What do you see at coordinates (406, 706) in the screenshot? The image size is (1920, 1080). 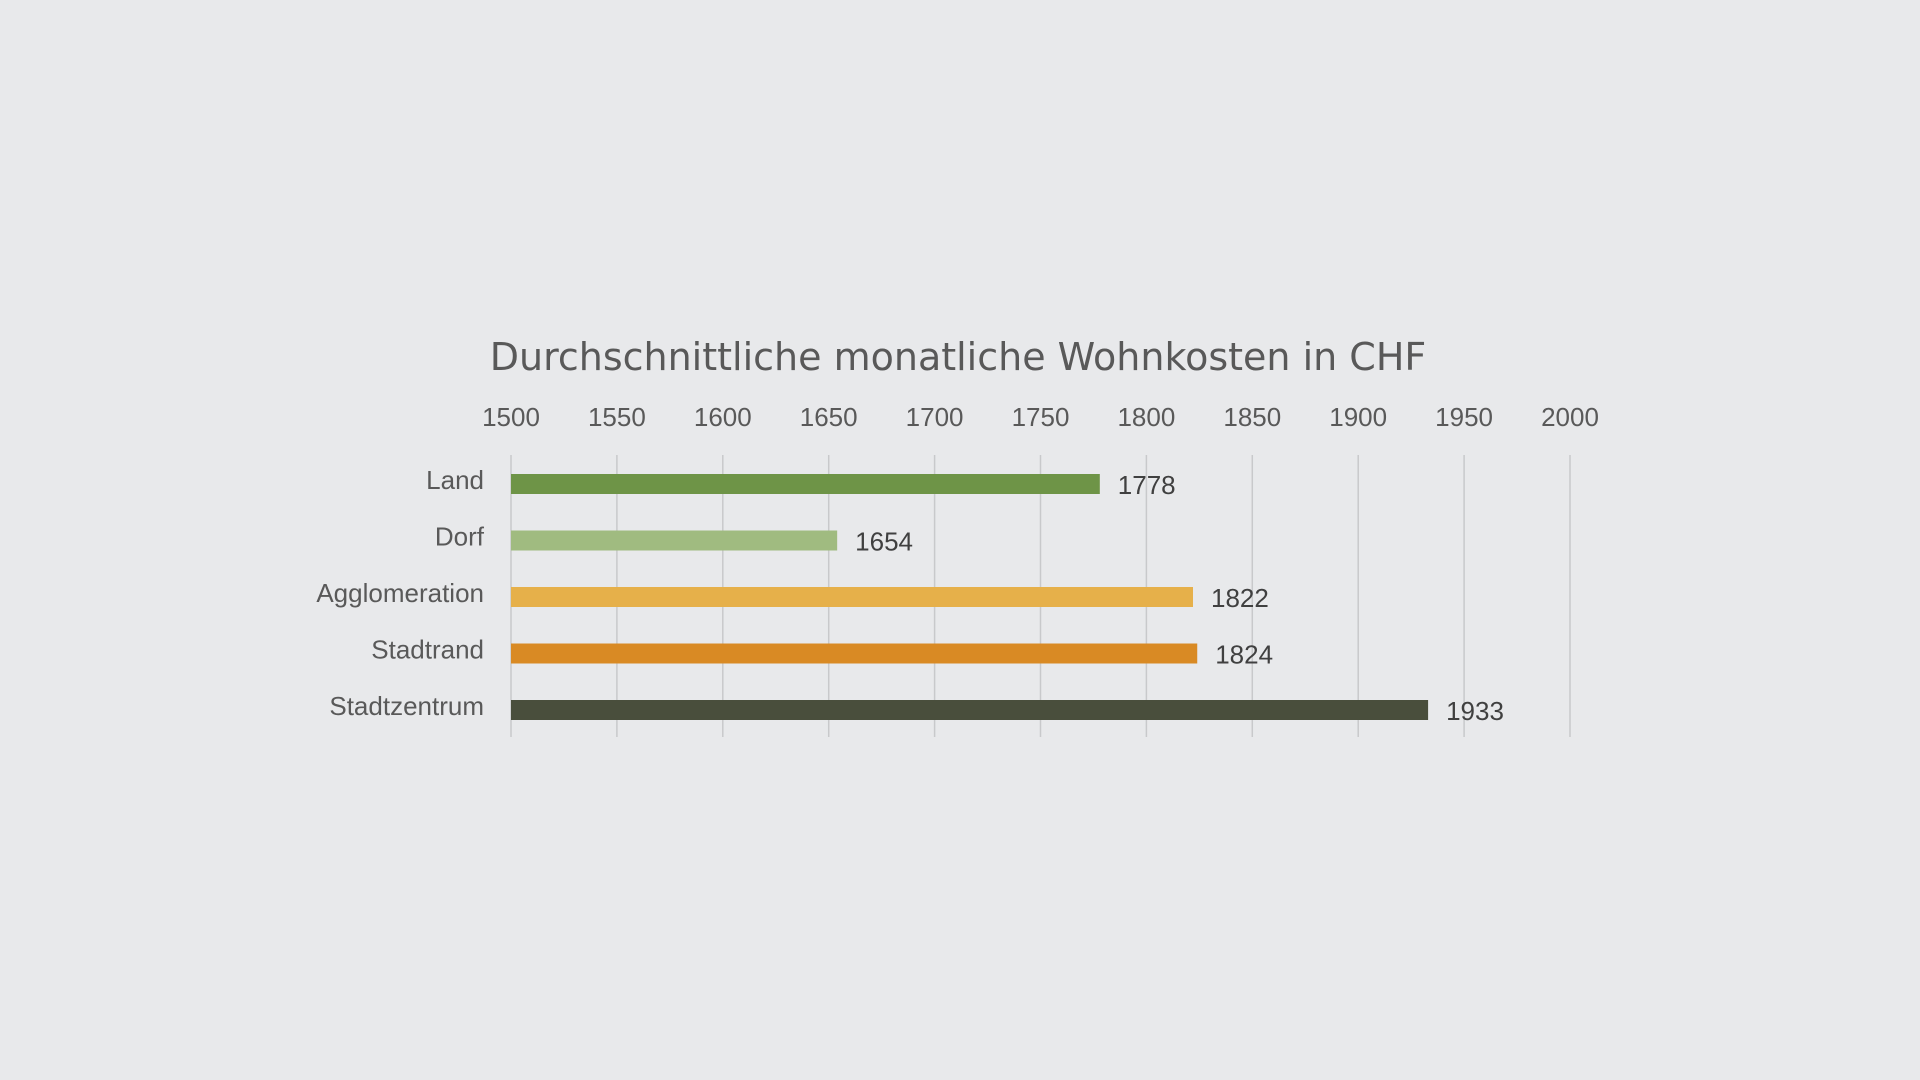 I see `category-label-stadtzentrum: Stadtzentrum` at bounding box center [406, 706].